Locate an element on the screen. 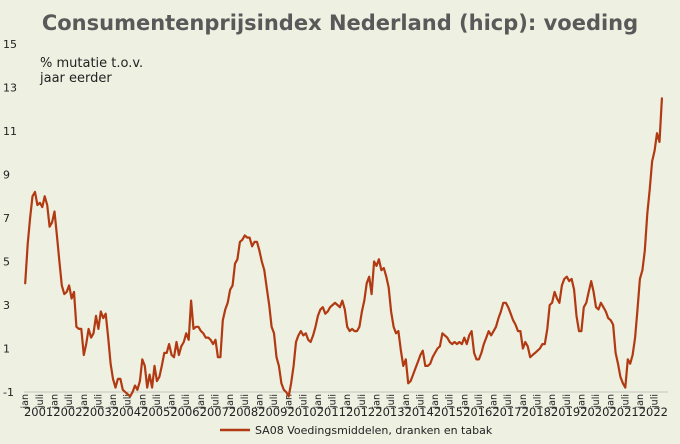  legend-label: SA08 Voedingsmiddelen, dranken en tabak is located at coordinates (374, 430).